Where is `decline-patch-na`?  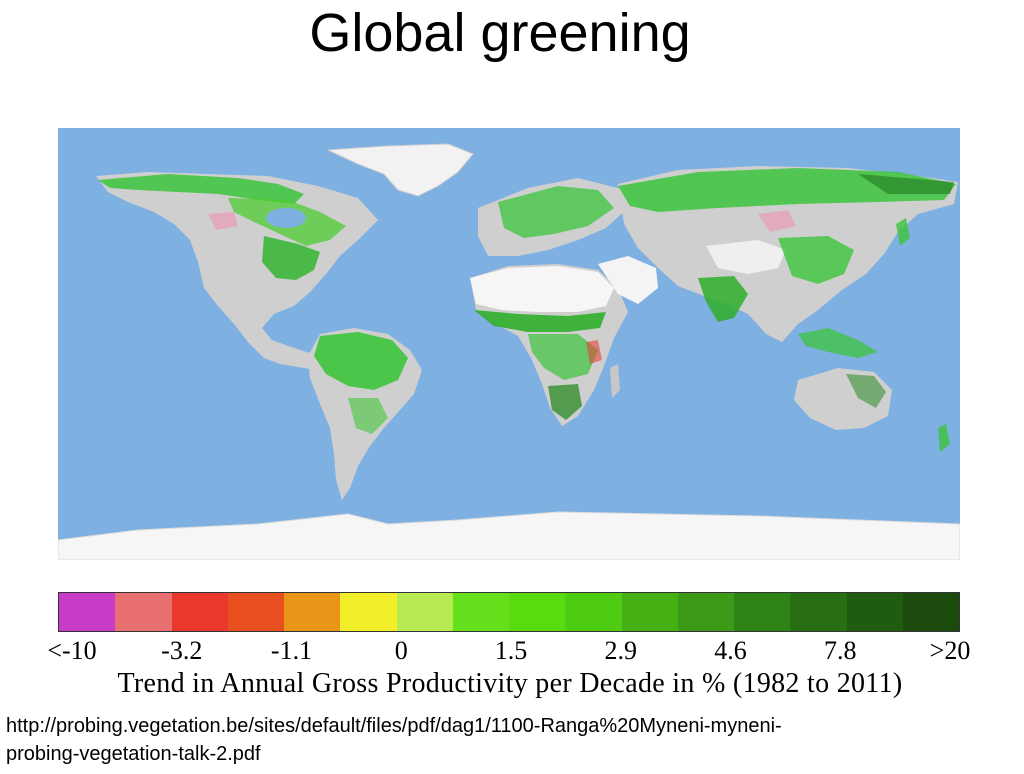 decline-patch-na is located at coordinates (223, 221).